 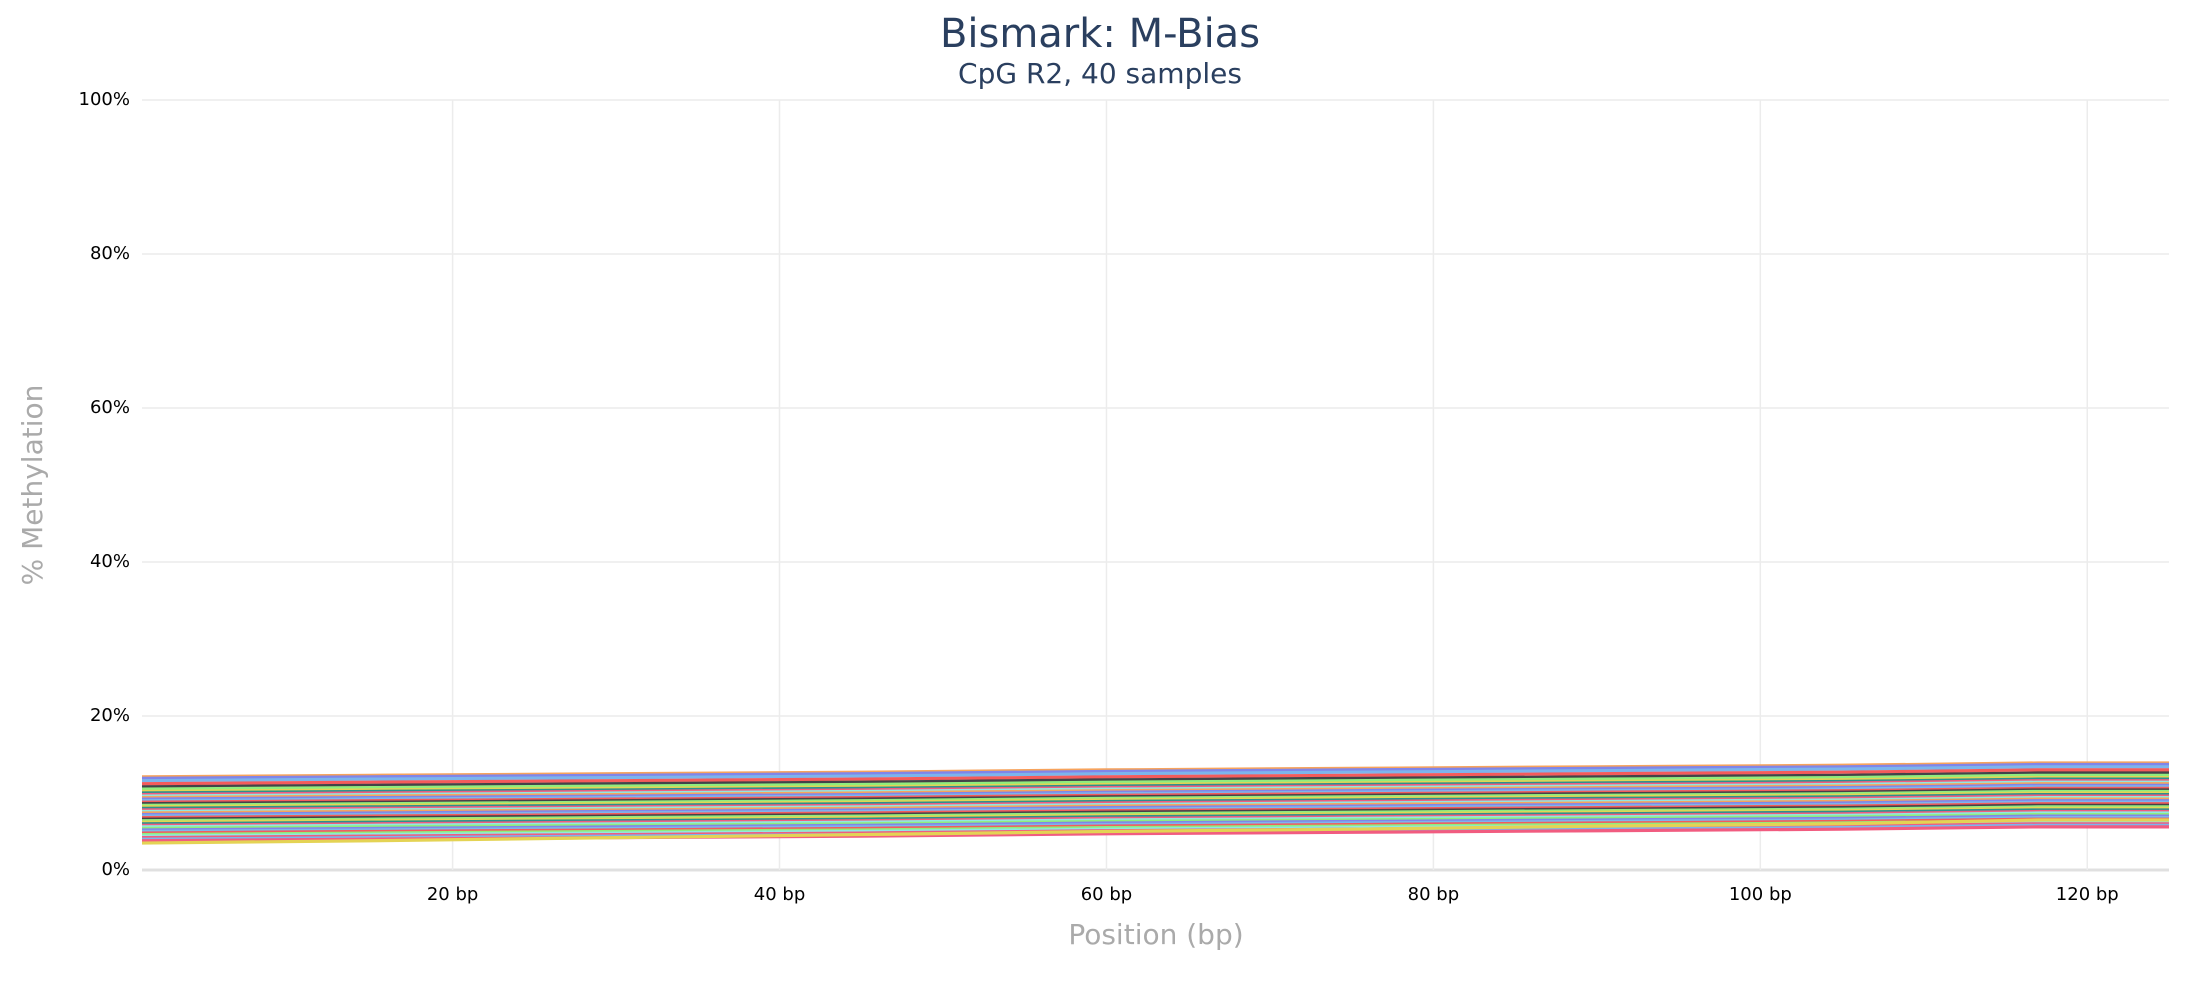 I want to click on y-tick-label: 80%, so click(x=110, y=253).